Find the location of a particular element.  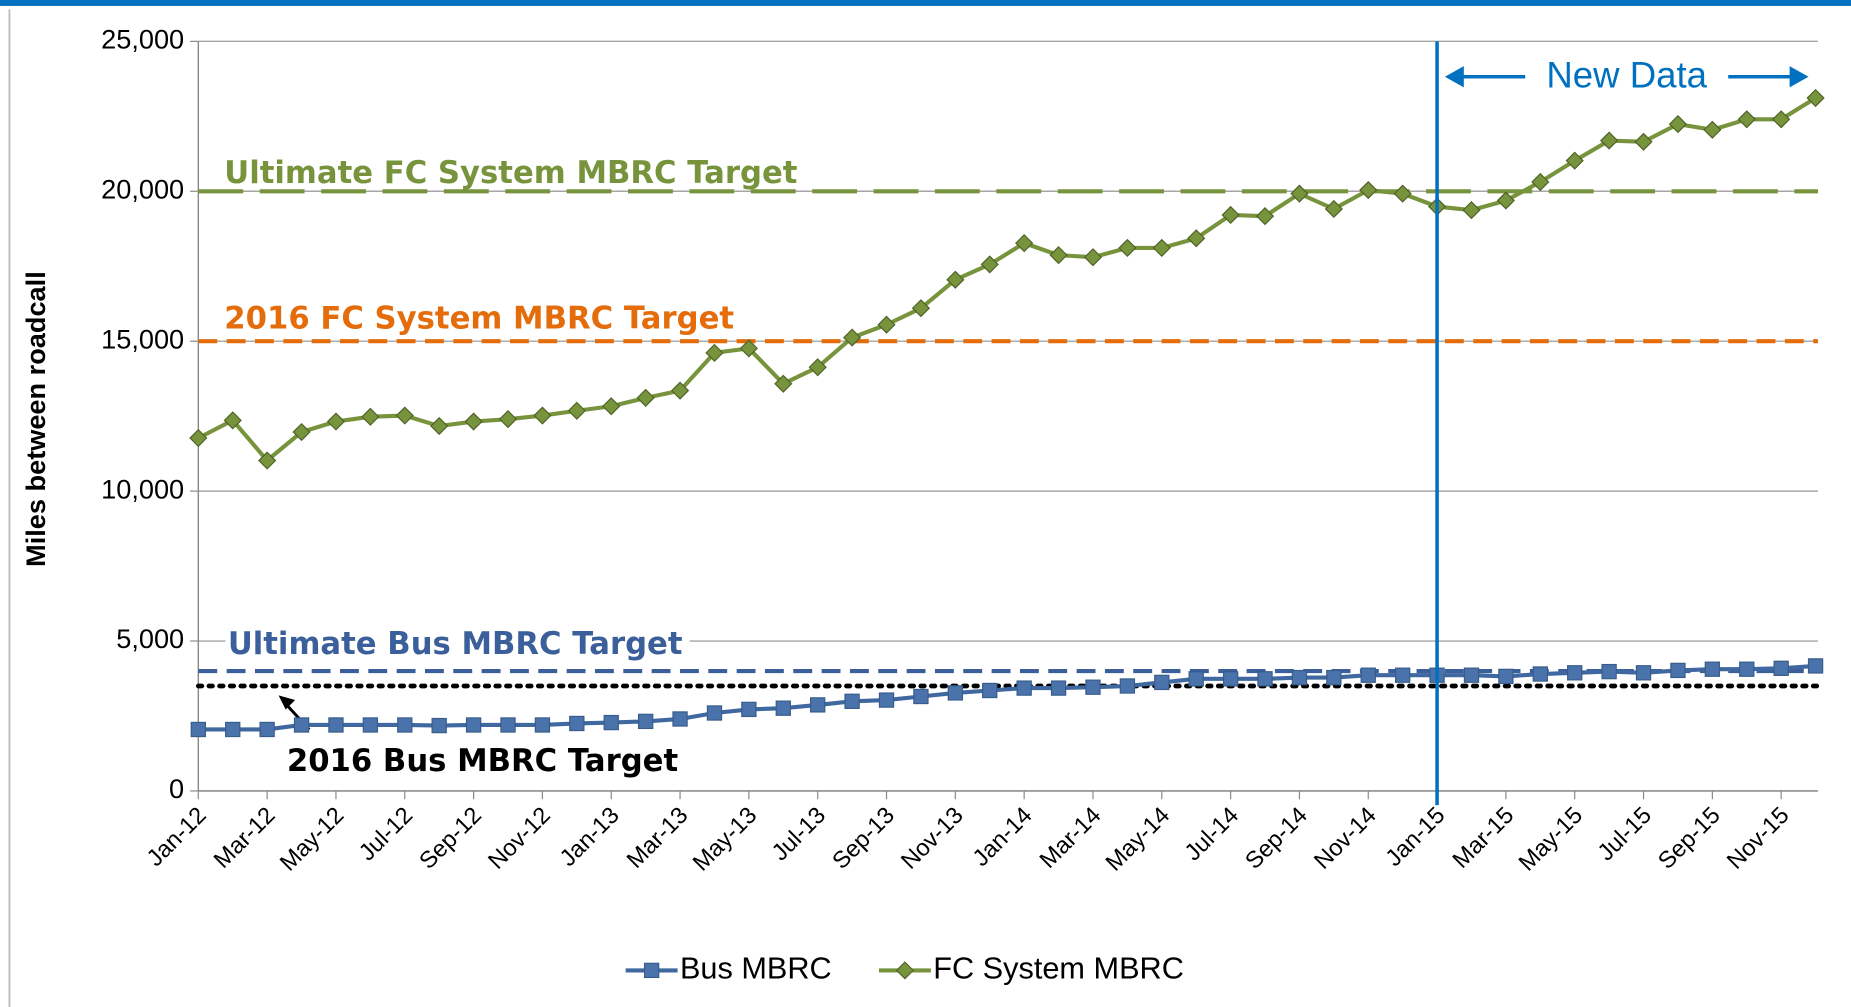

x-tick-label: May-15 is located at coordinates (1551, 839).